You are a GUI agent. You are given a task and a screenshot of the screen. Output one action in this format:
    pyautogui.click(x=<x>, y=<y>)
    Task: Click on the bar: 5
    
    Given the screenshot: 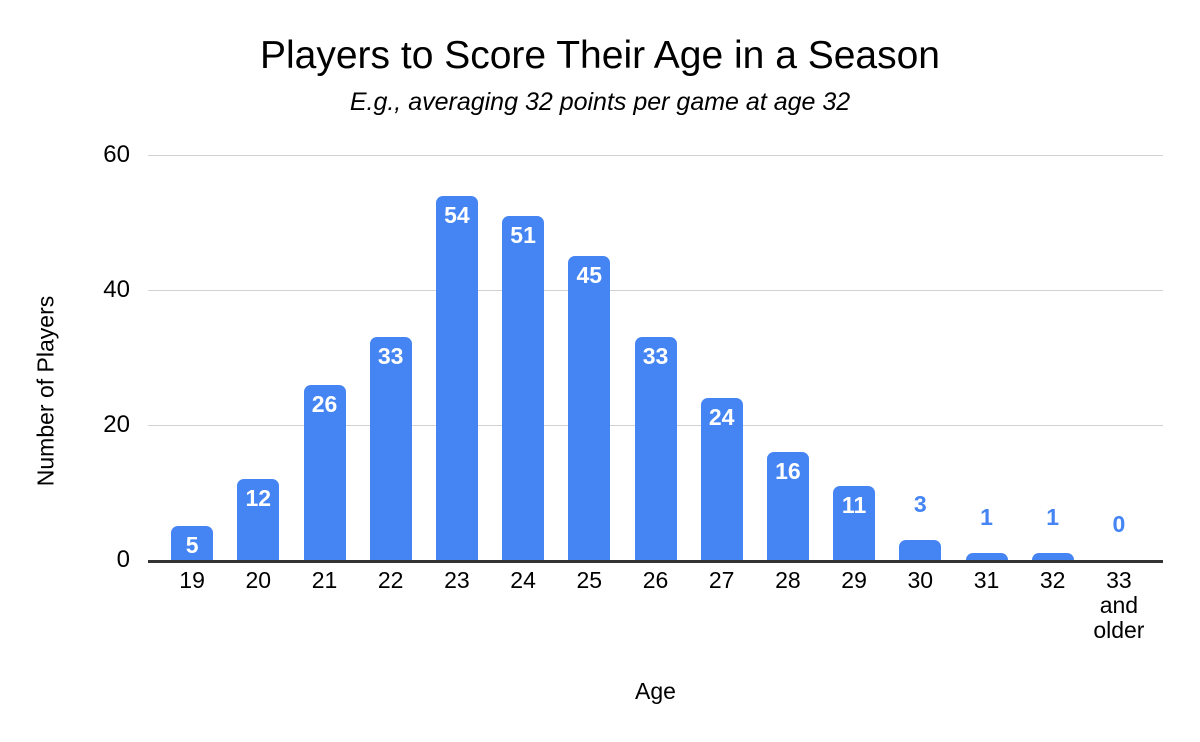 What is the action you would take?
    pyautogui.click(x=192, y=543)
    